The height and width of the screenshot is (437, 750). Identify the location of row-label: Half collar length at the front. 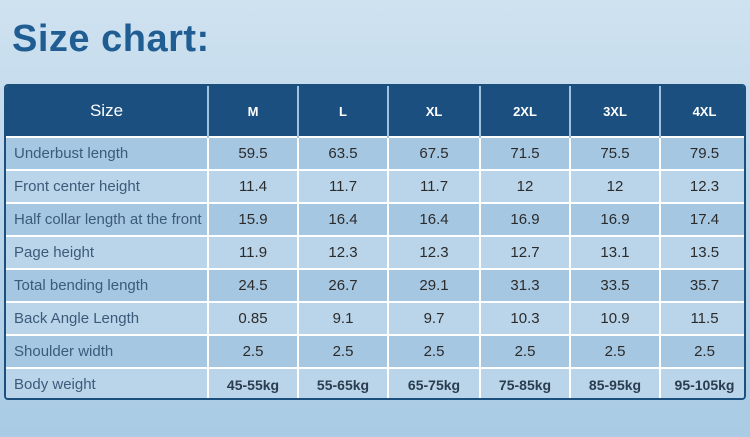
(107, 219).